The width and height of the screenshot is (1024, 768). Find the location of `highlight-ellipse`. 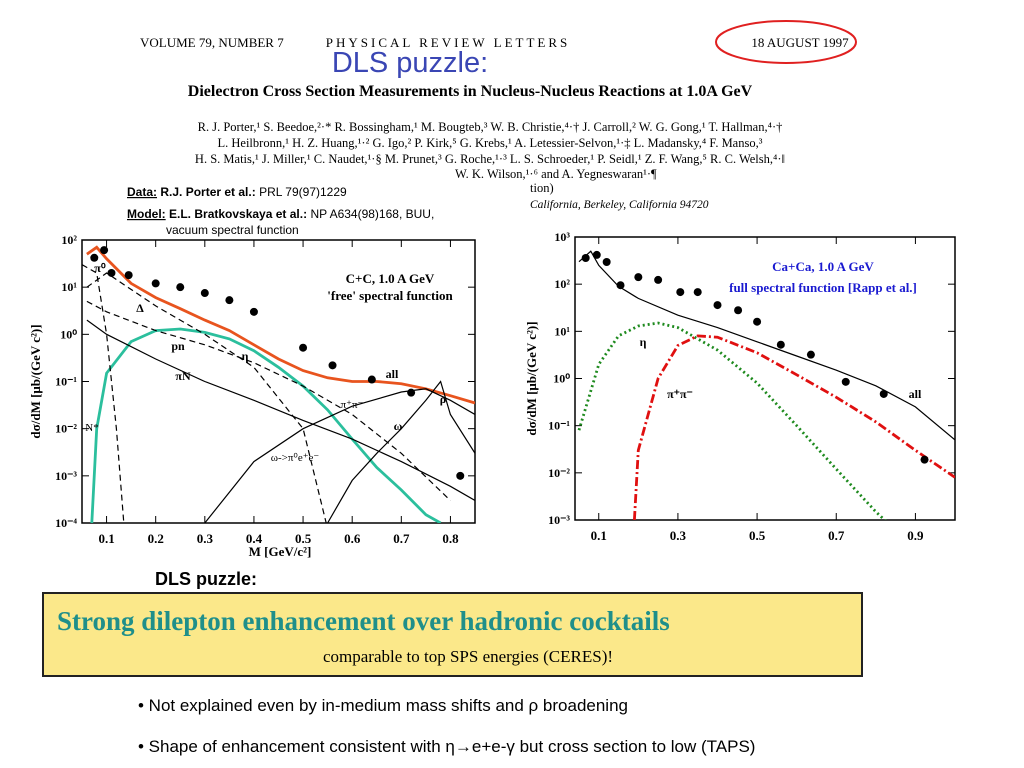

highlight-ellipse is located at coordinates (786, 42).